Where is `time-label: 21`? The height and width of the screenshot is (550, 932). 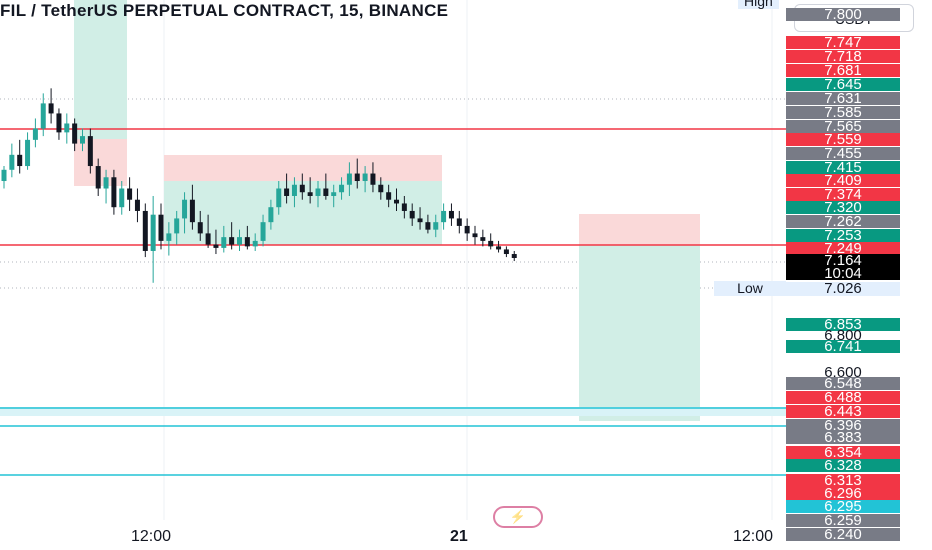 time-label: 21 is located at coordinates (459, 536).